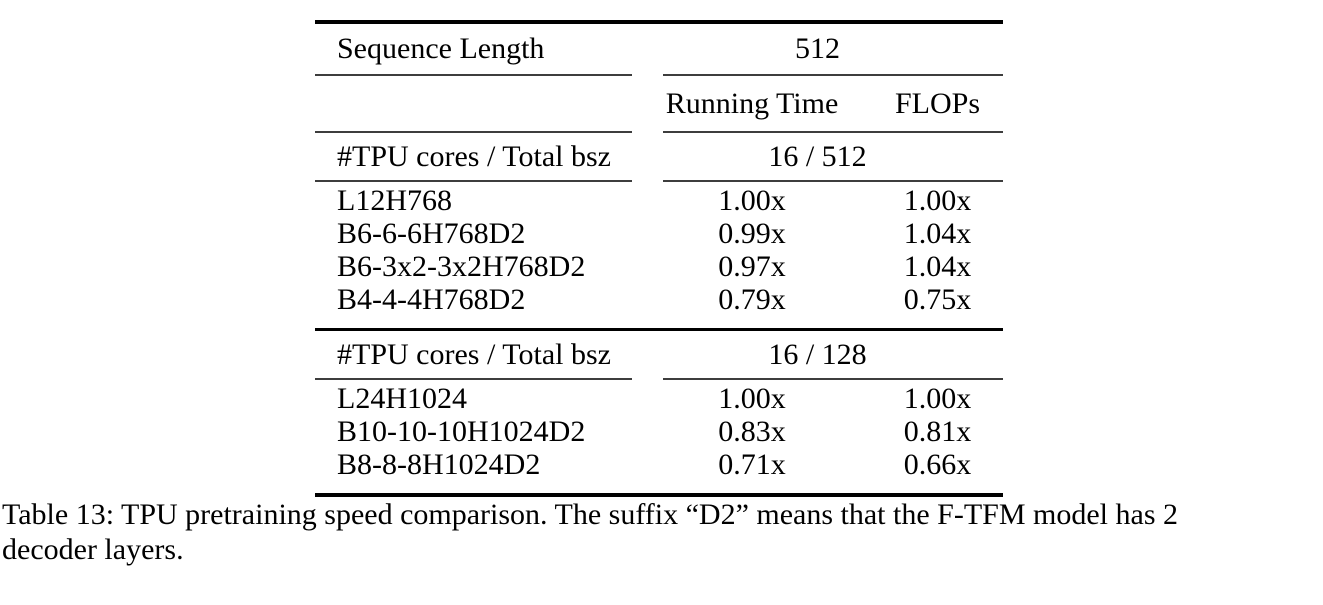 This screenshot has height=605, width=1323. Describe the element at coordinates (659, 49) in the screenshot. I see `sequence-length-row: Sequence Length 512` at that location.